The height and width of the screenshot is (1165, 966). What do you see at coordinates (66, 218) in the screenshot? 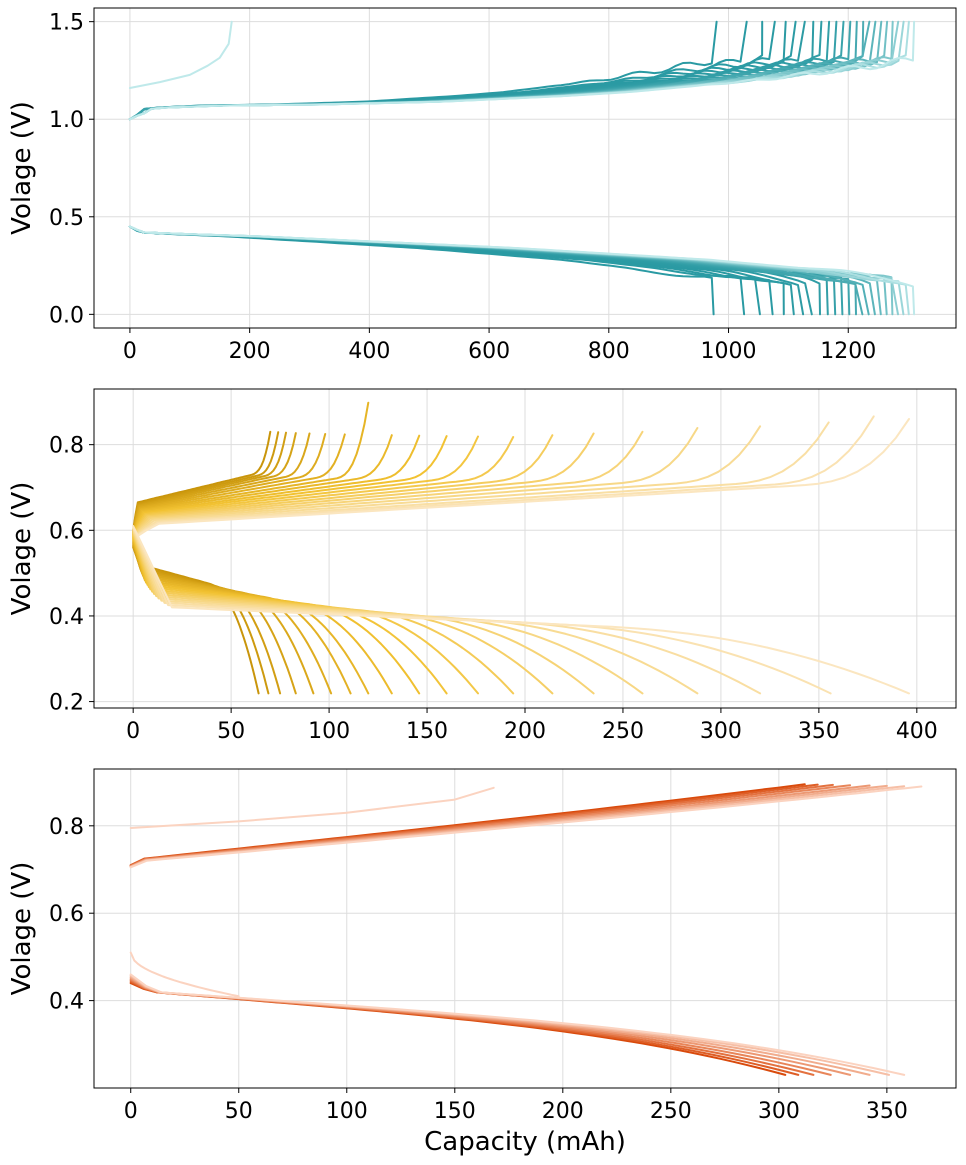
I see `y-tick-label: 0.5` at bounding box center [66, 218].